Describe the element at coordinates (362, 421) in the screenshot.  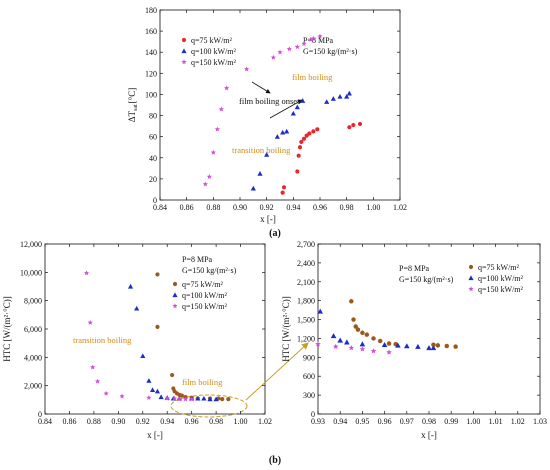
I see `x-tick-label: 0.95` at that location.